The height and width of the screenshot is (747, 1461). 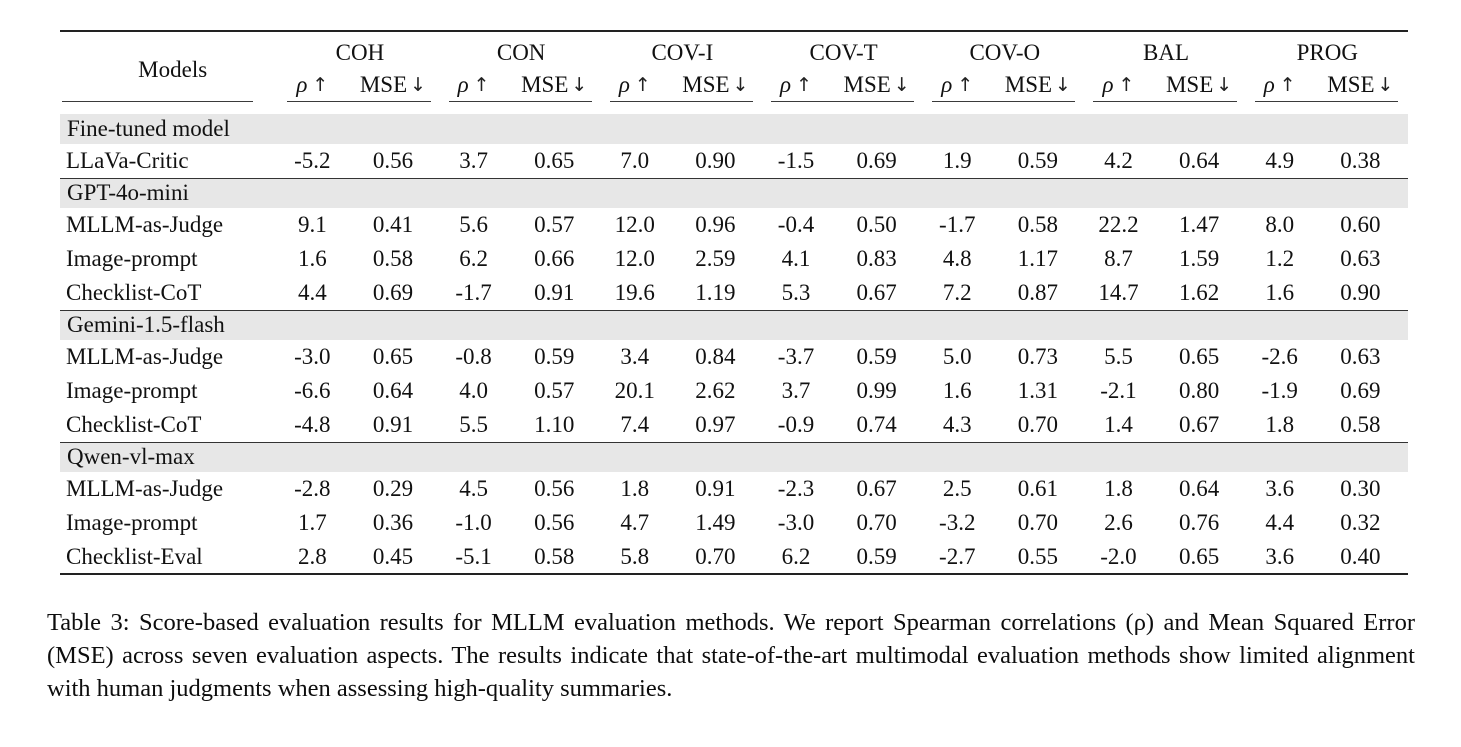 I want to click on rho-symbol: ρ, so click(x=947, y=84).